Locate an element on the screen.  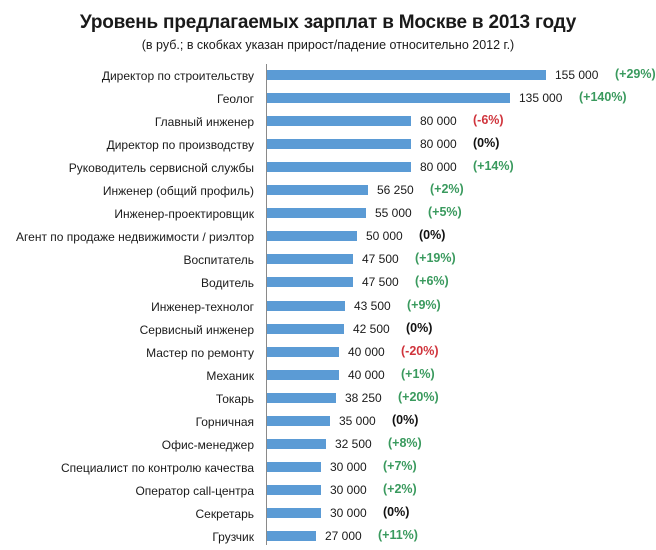
value-label: 50 000 is located at coordinates (384, 236).